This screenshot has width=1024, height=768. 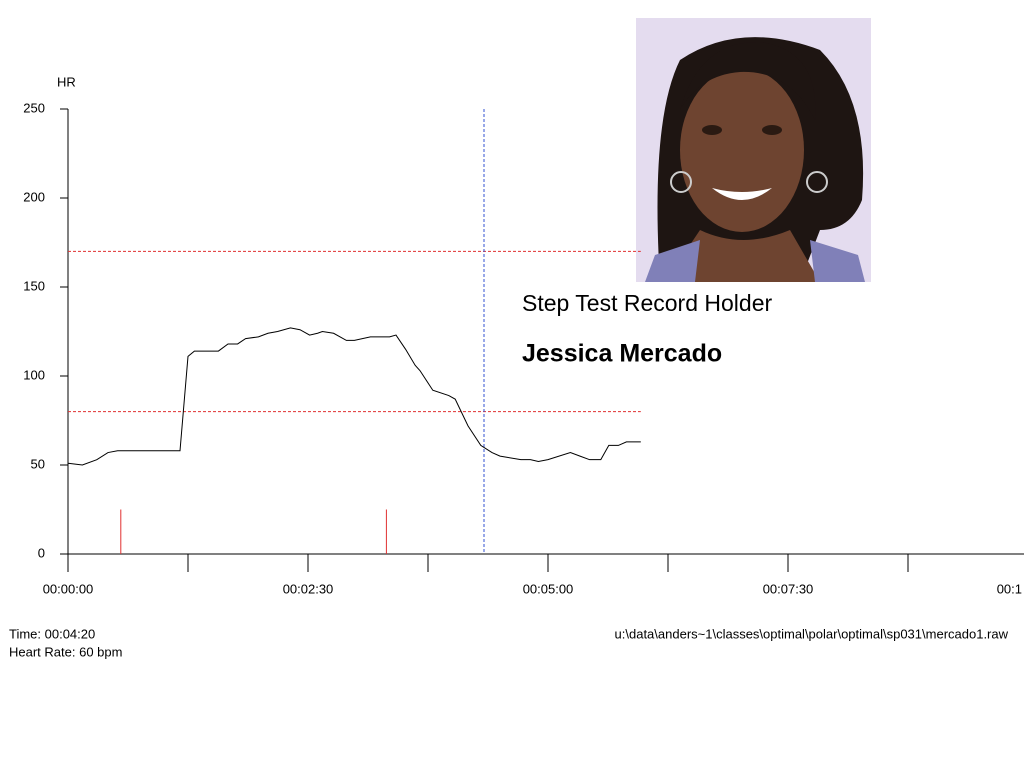 I want to click on status-heart-rate: Heart Rate: 60 bpm, so click(x=65, y=651).